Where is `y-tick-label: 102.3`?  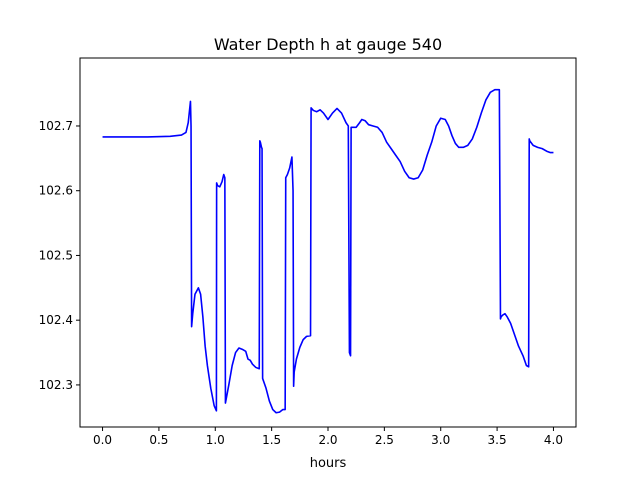 y-tick-label: 102.3 is located at coordinates (56, 385).